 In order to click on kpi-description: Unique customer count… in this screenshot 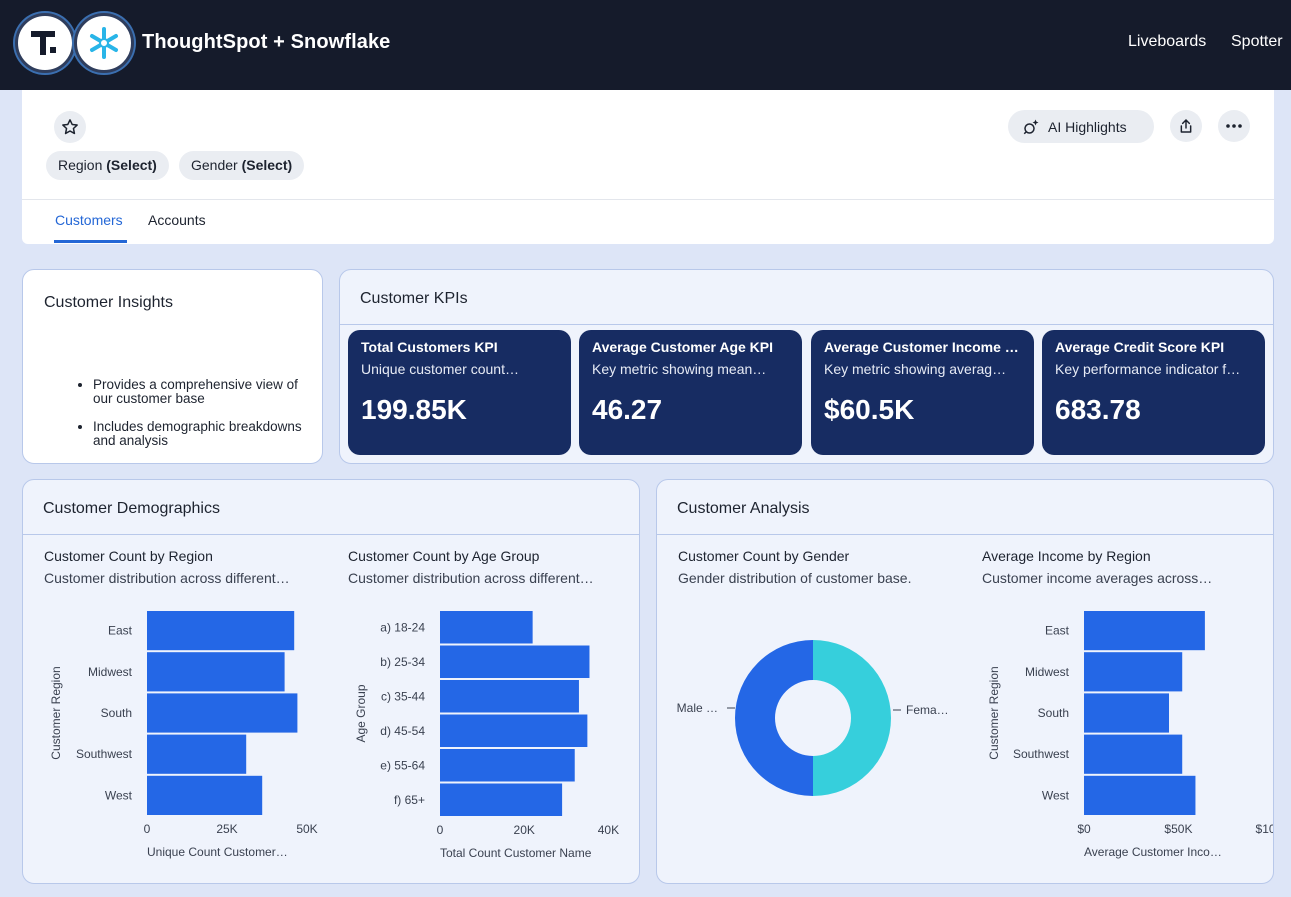, I will do `click(440, 369)`.